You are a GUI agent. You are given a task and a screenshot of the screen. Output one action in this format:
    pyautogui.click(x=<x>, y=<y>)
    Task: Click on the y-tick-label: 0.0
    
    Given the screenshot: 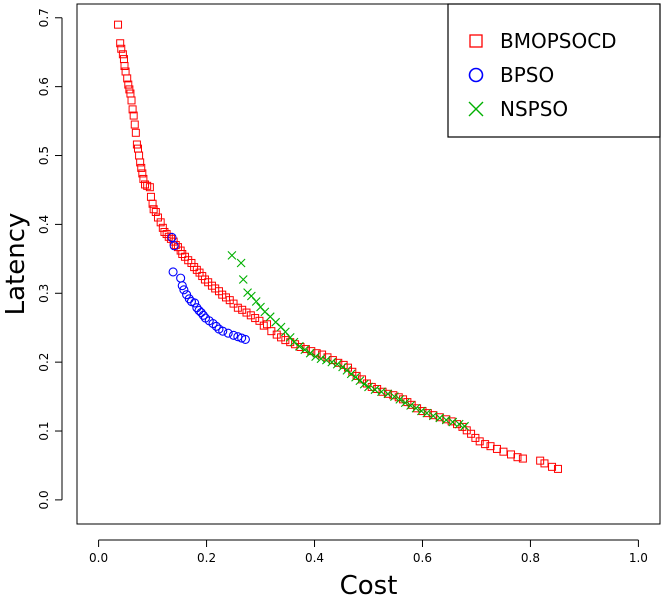 What is the action you would take?
    pyautogui.click(x=44, y=499)
    